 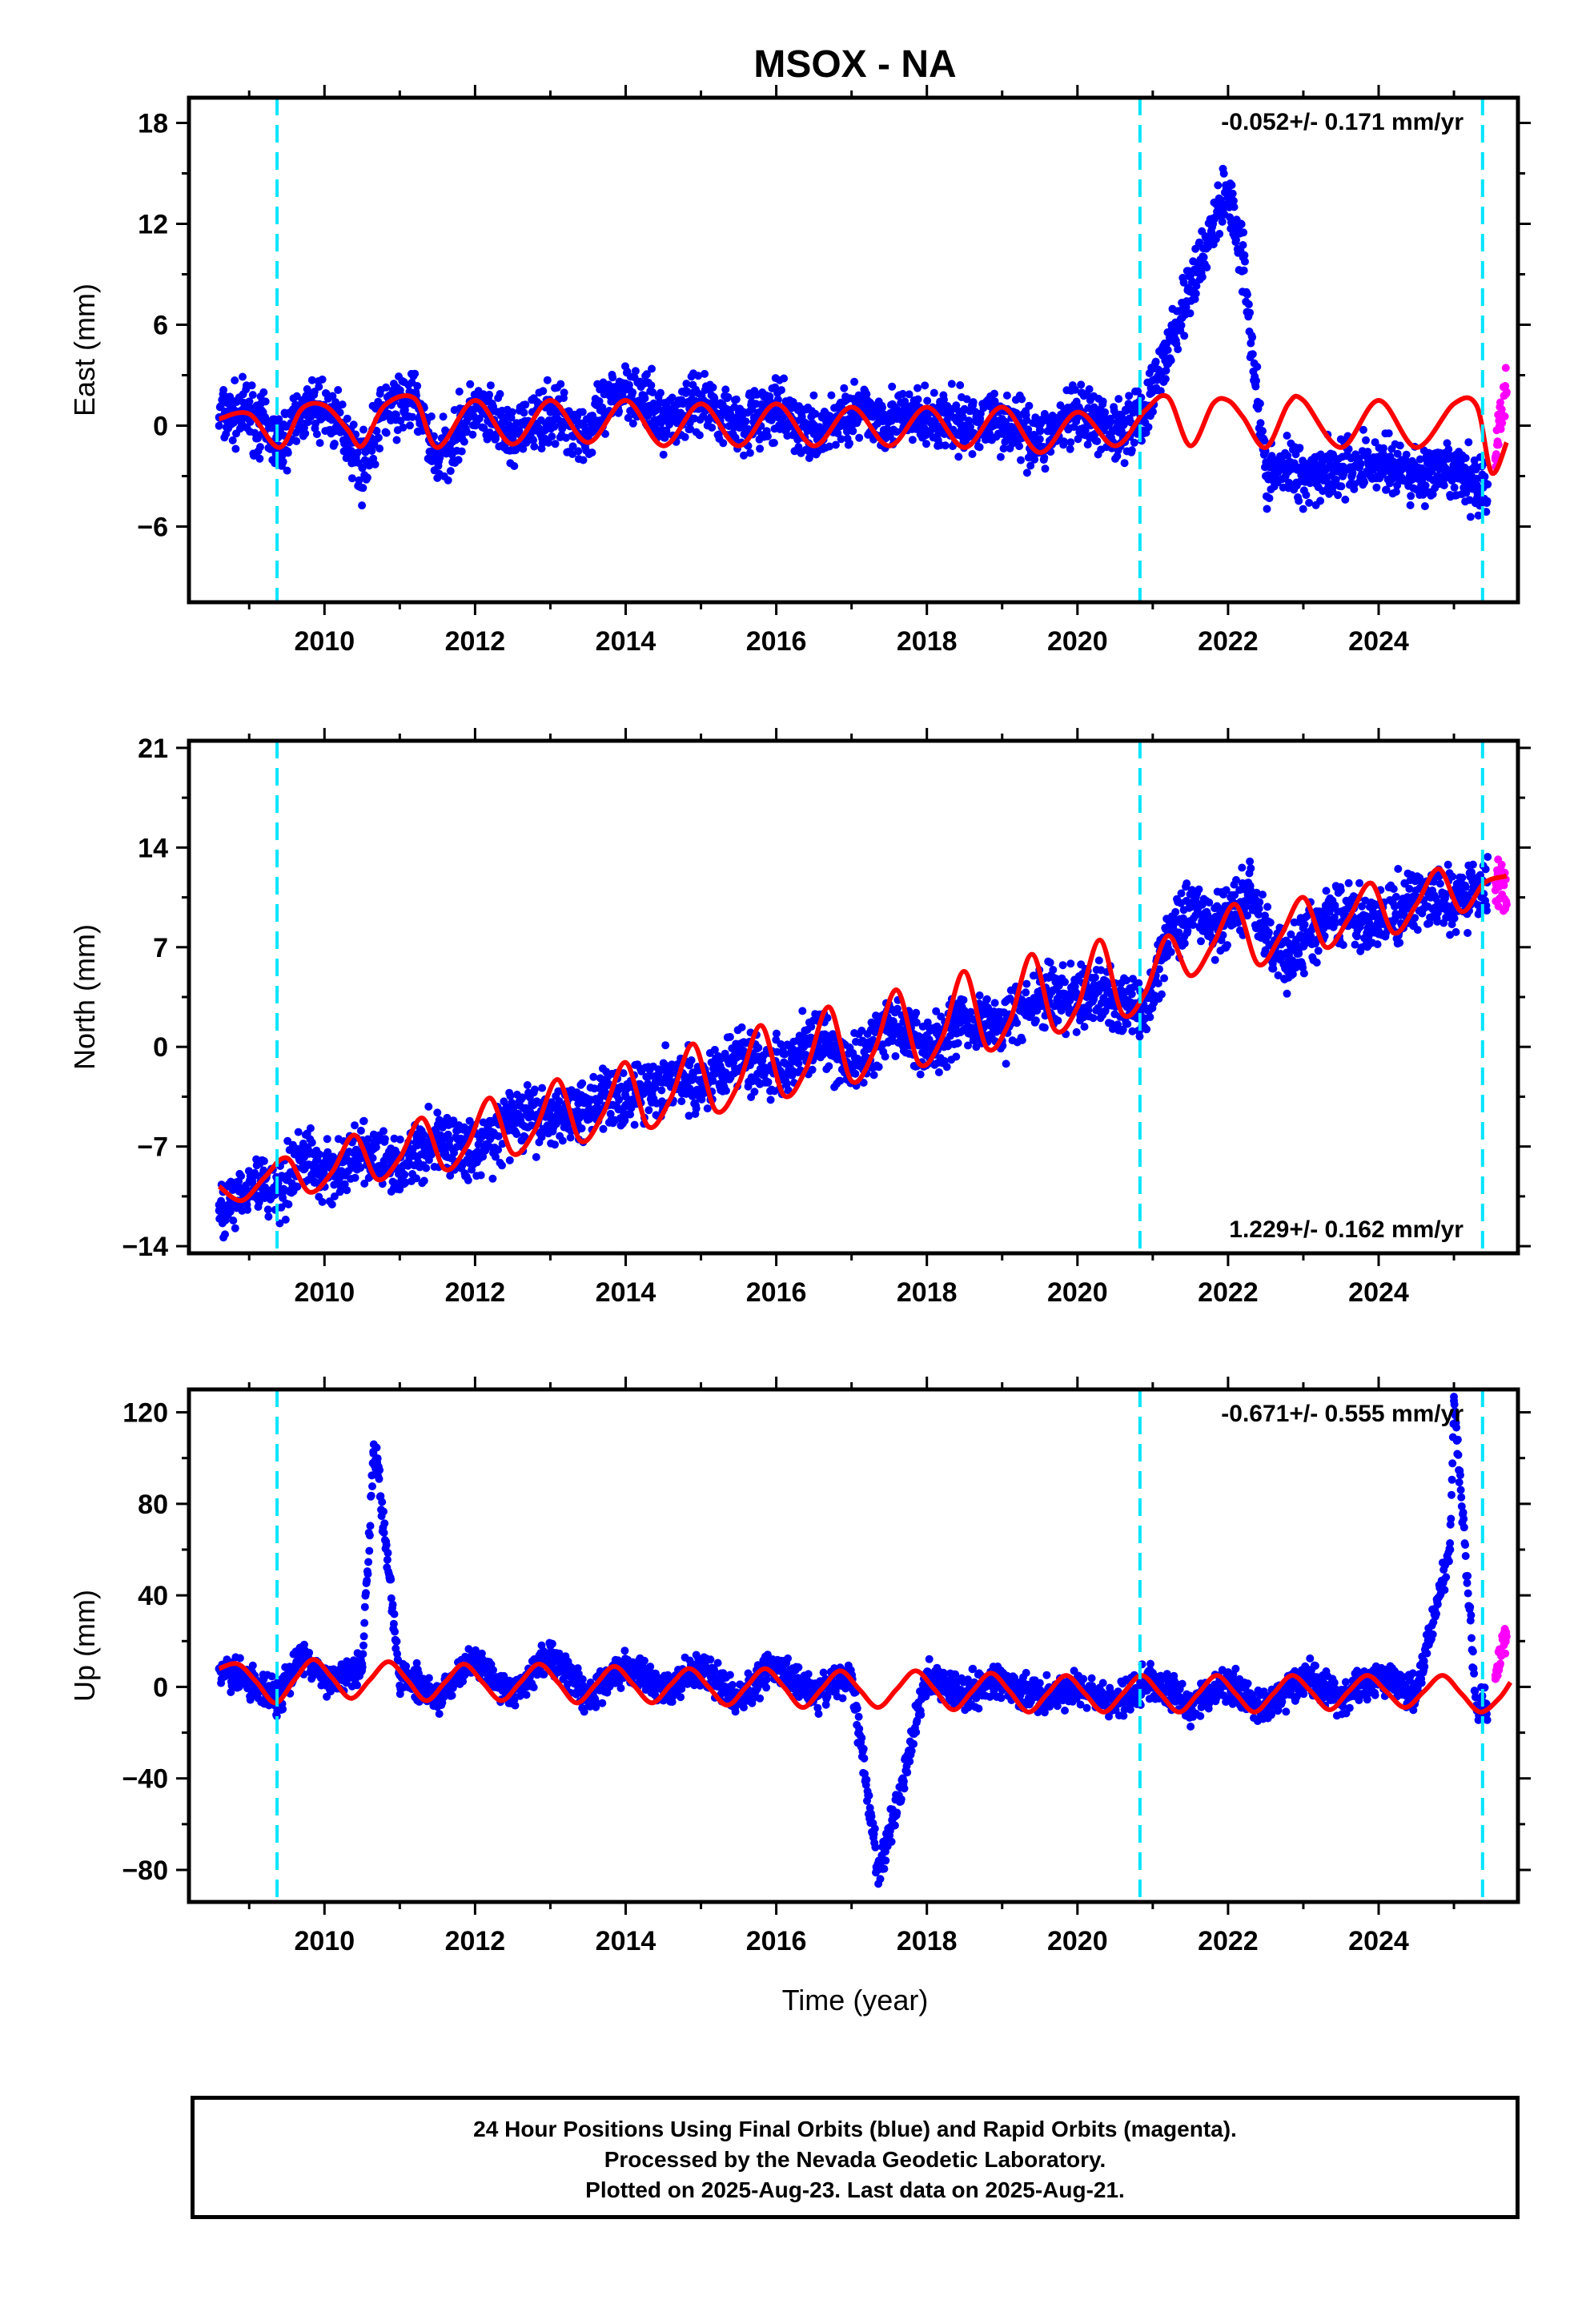 What do you see at coordinates (777, 1941) in the screenshot?
I see `up-x-tick-label: 2016` at bounding box center [777, 1941].